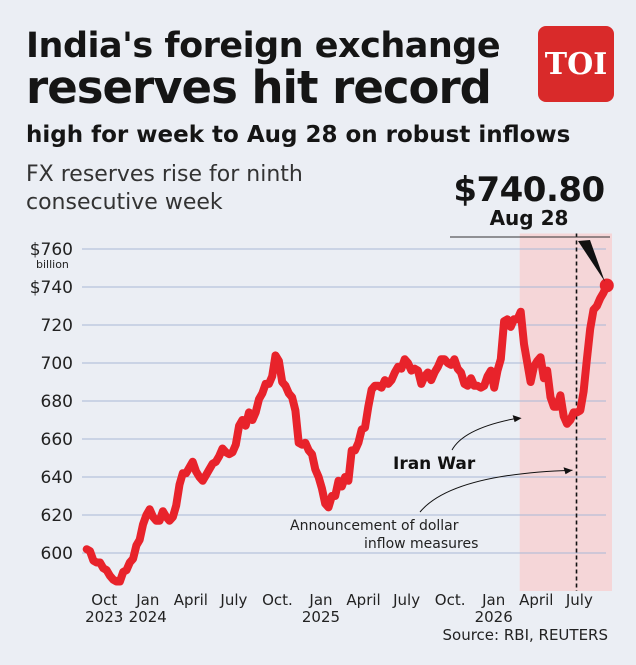 Image resolution: width=636 pixels, height=665 pixels. What do you see at coordinates (525, 635) in the screenshot?
I see `source-note: Source: RBI, REUTERS` at bounding box center [525, 635].